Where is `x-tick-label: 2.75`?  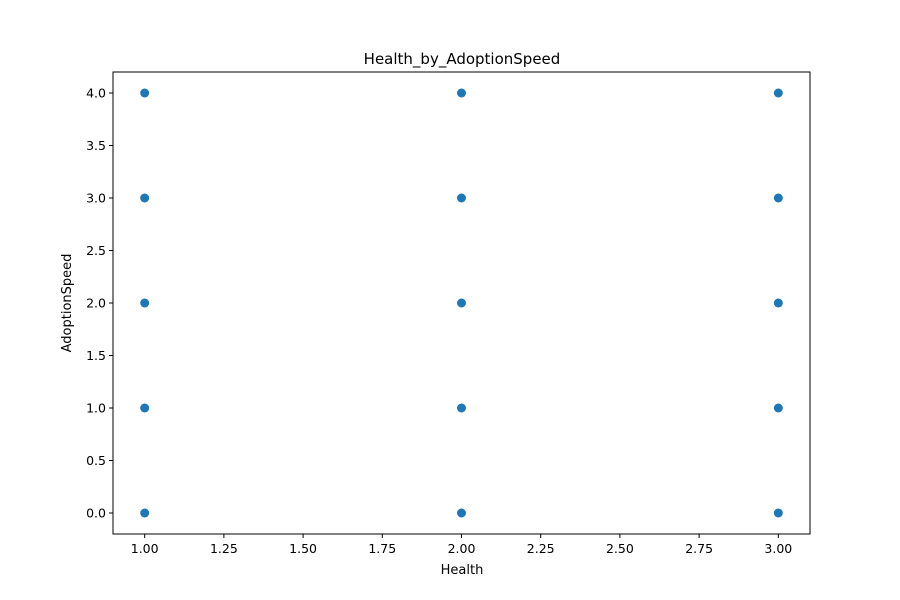 x-tick-label: 2.75 is located at coordinates (699, 548).